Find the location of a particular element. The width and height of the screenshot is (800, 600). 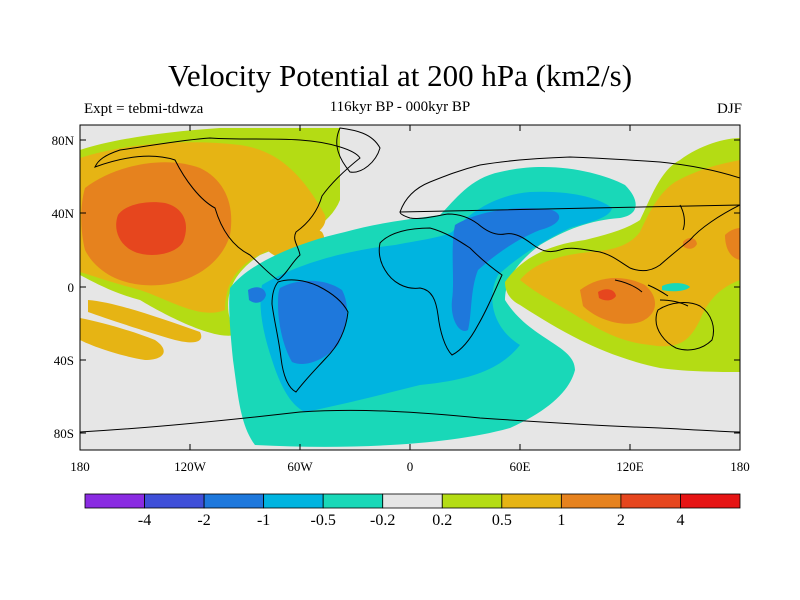

season-label: DJF is located at coordinates (729, 109).